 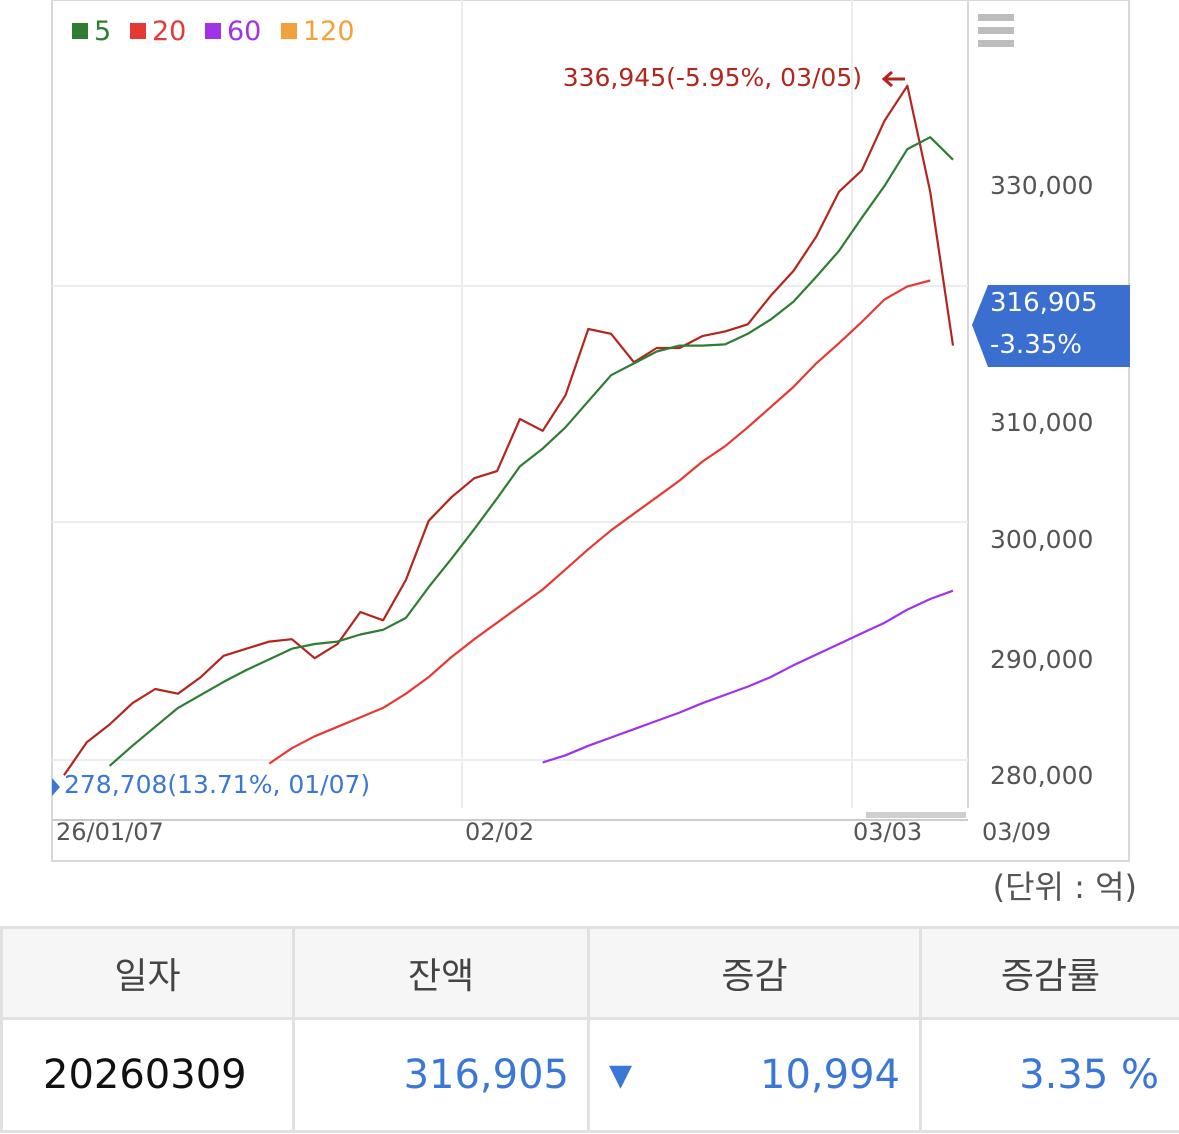 I want to click on y-tick-label: 330,000, so click(x=1041, y=185).